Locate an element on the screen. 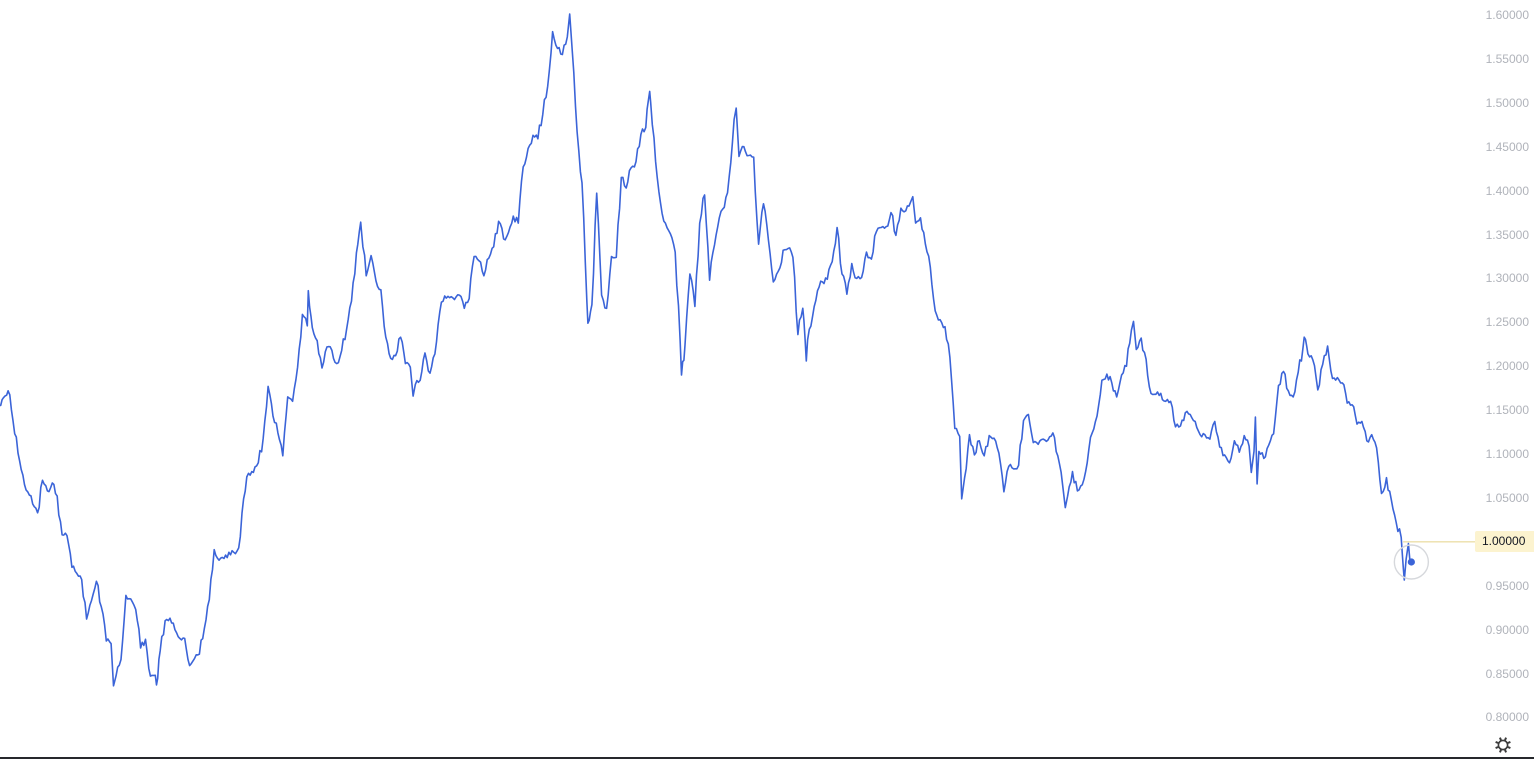  price-tick-label: 0.85000 is located at coordinates (1507, 673).